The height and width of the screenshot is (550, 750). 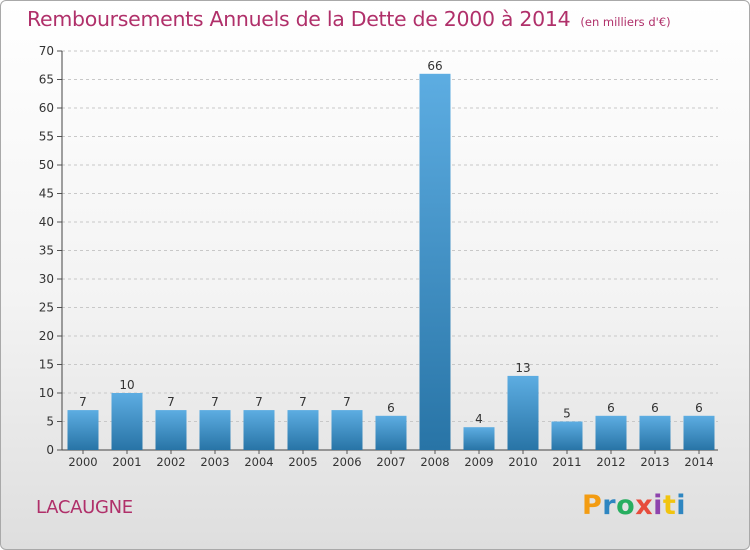 I want to click on x-tick-label-2000: 2000, so click(x=82, y=462).